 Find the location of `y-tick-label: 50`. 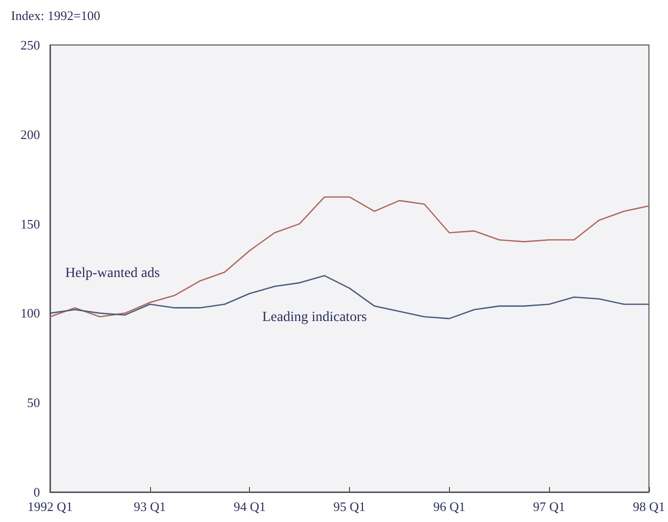

y-tick-label: 50 is located at coordinates (33, 402).